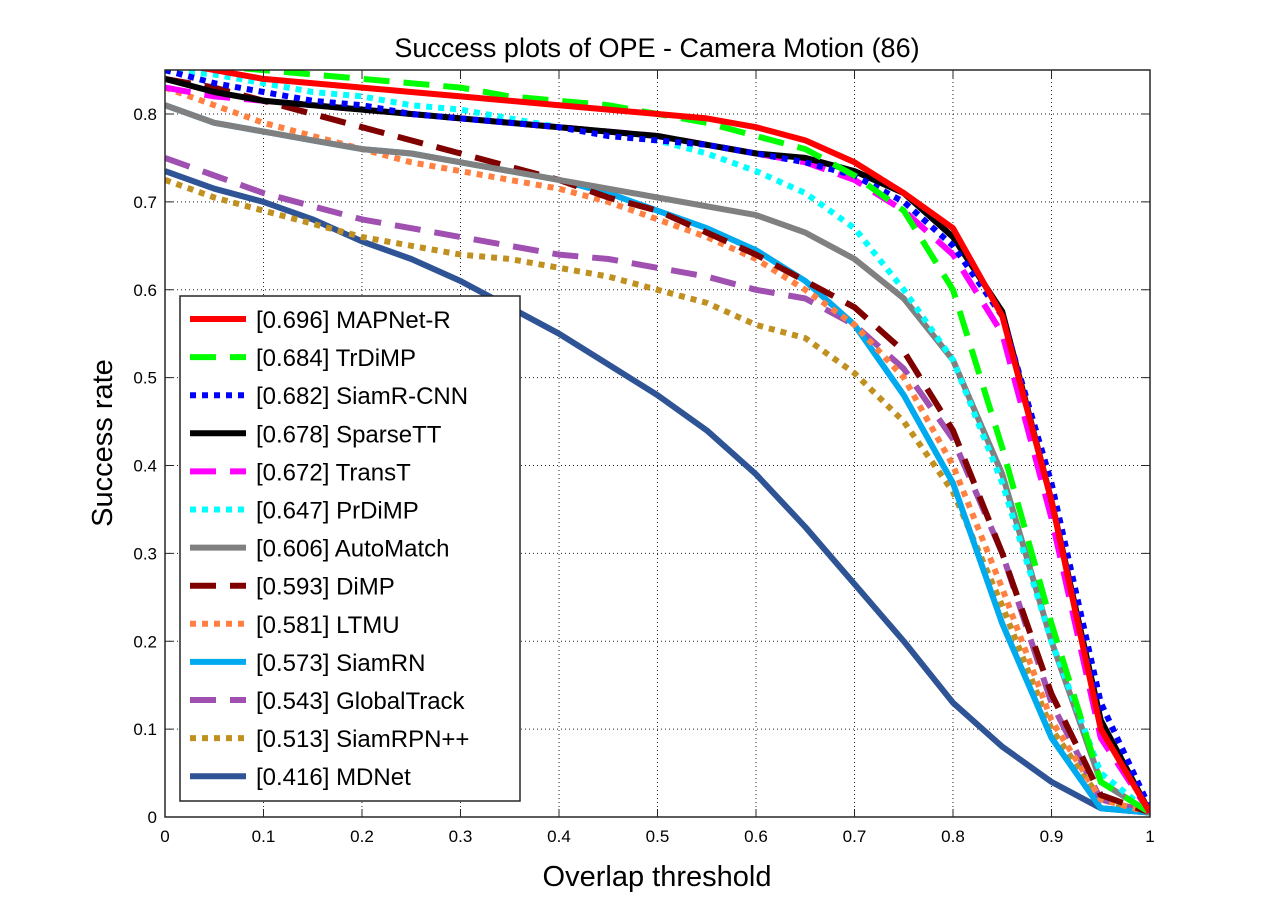  What do you see at coordinates (264, 836) in the screenshot?
I see `x-tick-label: 0.1` at bounding box center [264, 836].